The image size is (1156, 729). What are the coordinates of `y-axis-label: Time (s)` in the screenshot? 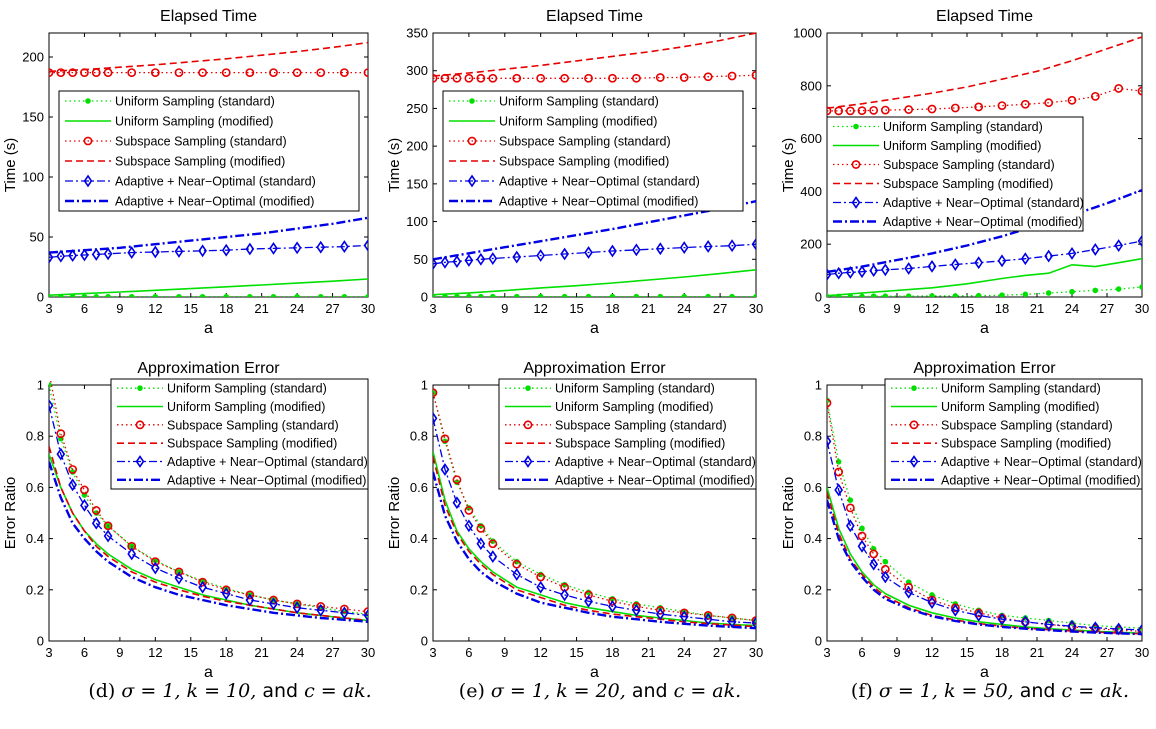 It's located at (788, 165).